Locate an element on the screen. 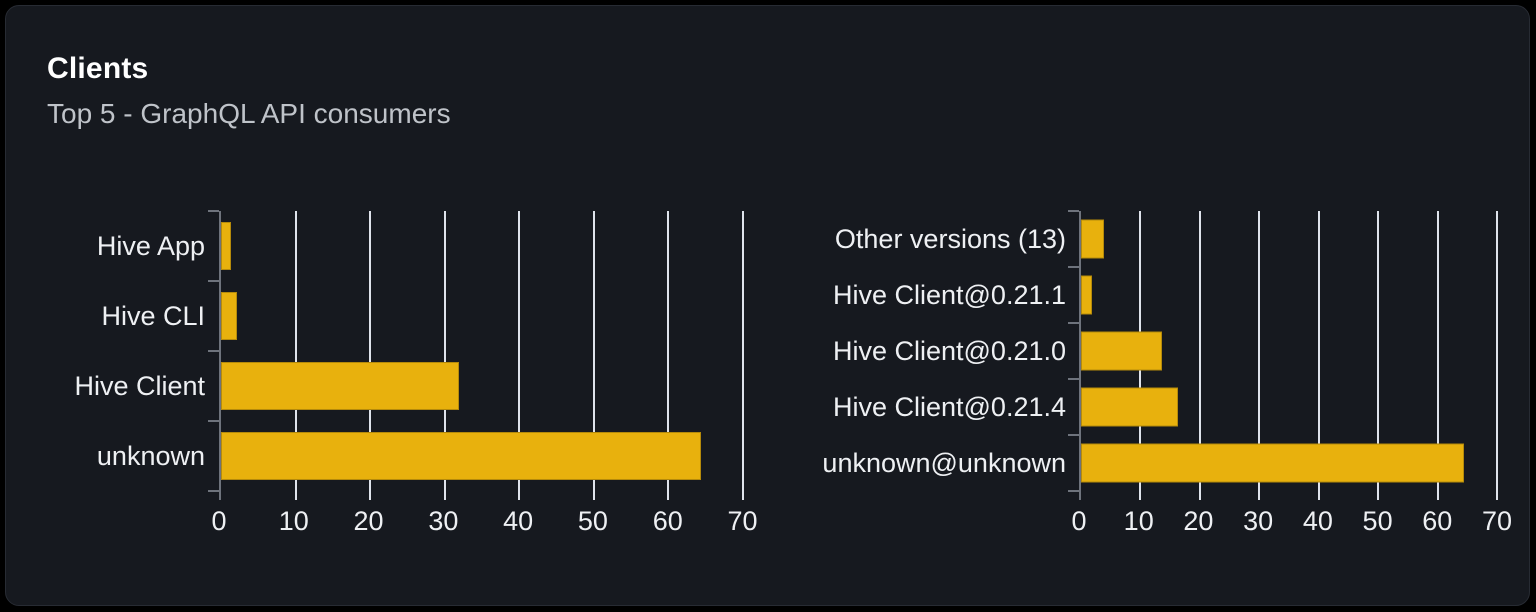 The height and width of the screenshot is (612, 1536). category-label: Hive App is located at coordinates (150, 245).